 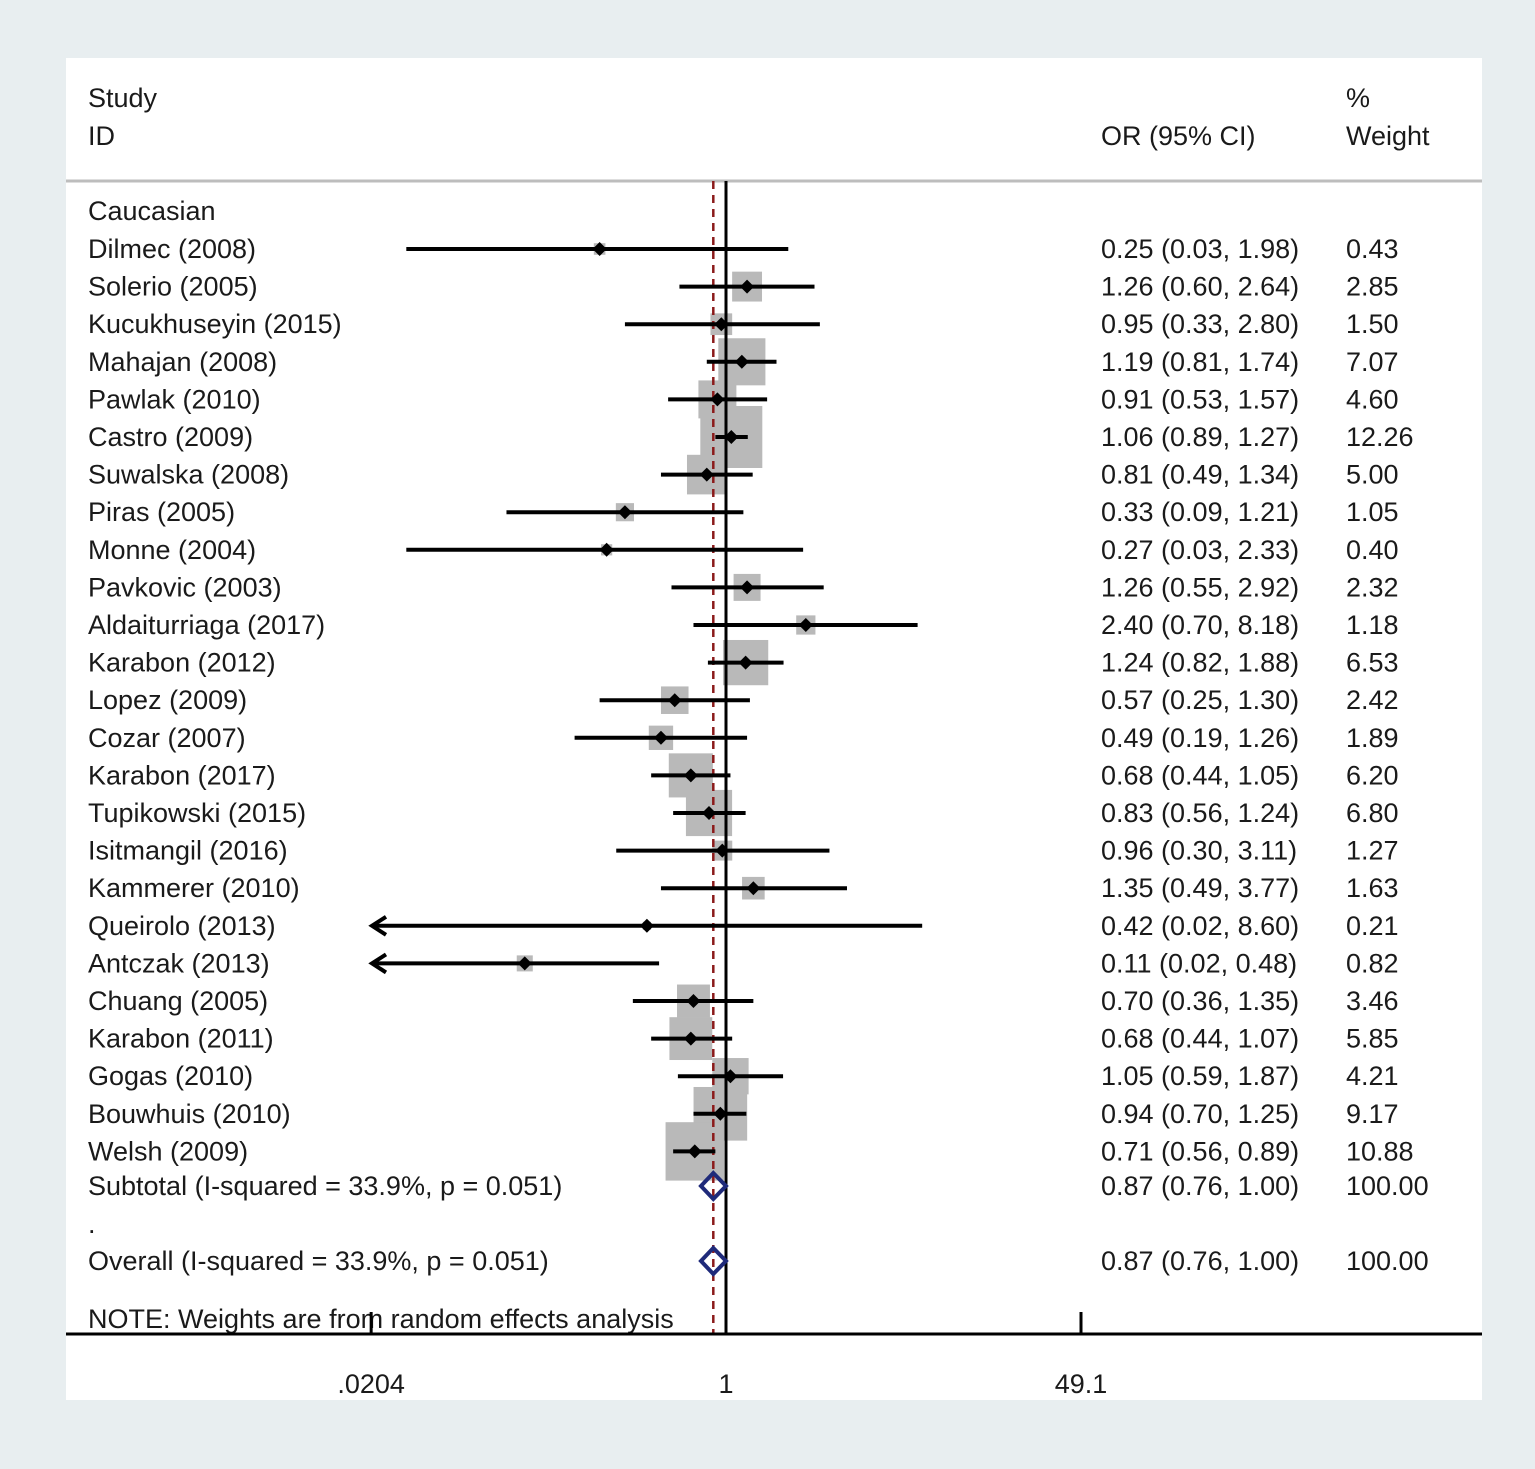 What do you see at coordinates (1200, 1186) in the screenshot?
I see `subtotal-or-ci: 0.87 (0.76, 1.00)` at bounding box center [1200, 1186].